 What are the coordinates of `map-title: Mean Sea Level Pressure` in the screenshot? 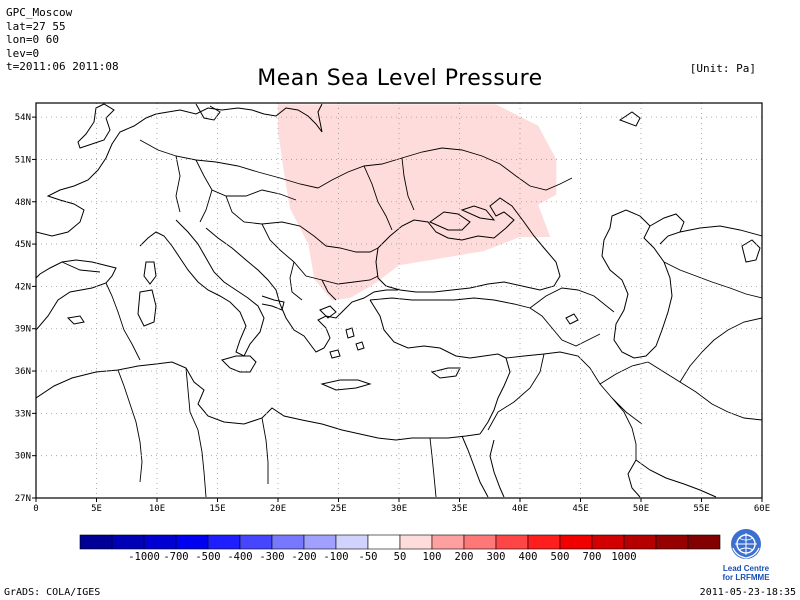 It's located at (400, 78).